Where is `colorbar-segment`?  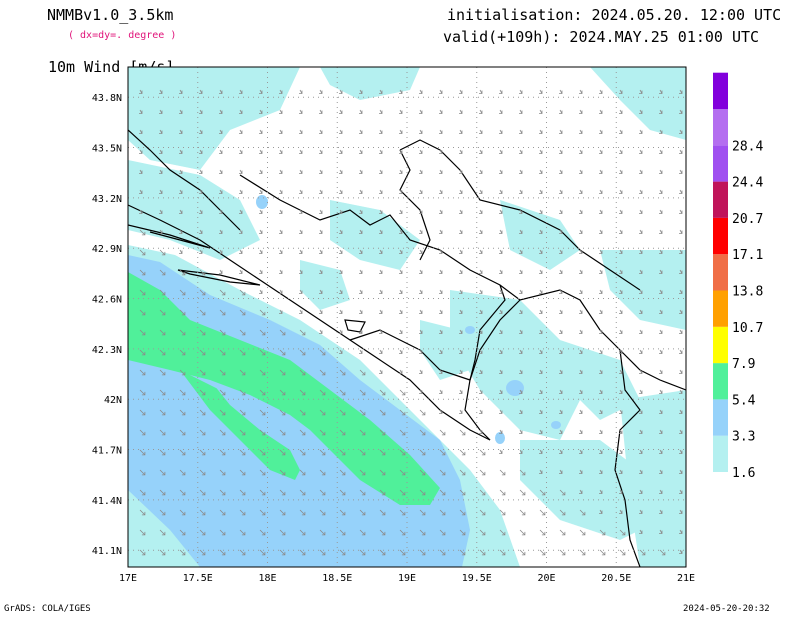
colorbar-segment is located at coordinates (720, 345).